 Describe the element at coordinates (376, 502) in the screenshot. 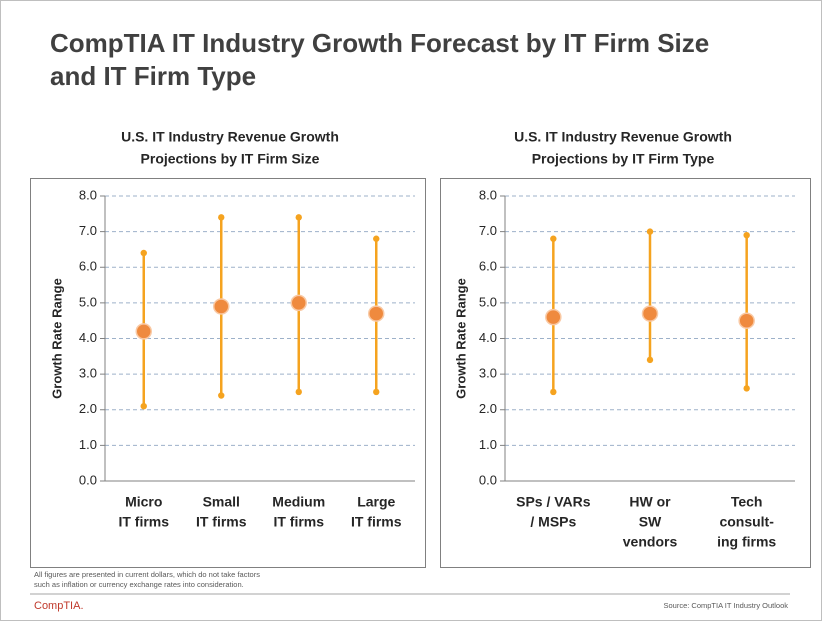

I see `x-tick-label: Large` at that location.